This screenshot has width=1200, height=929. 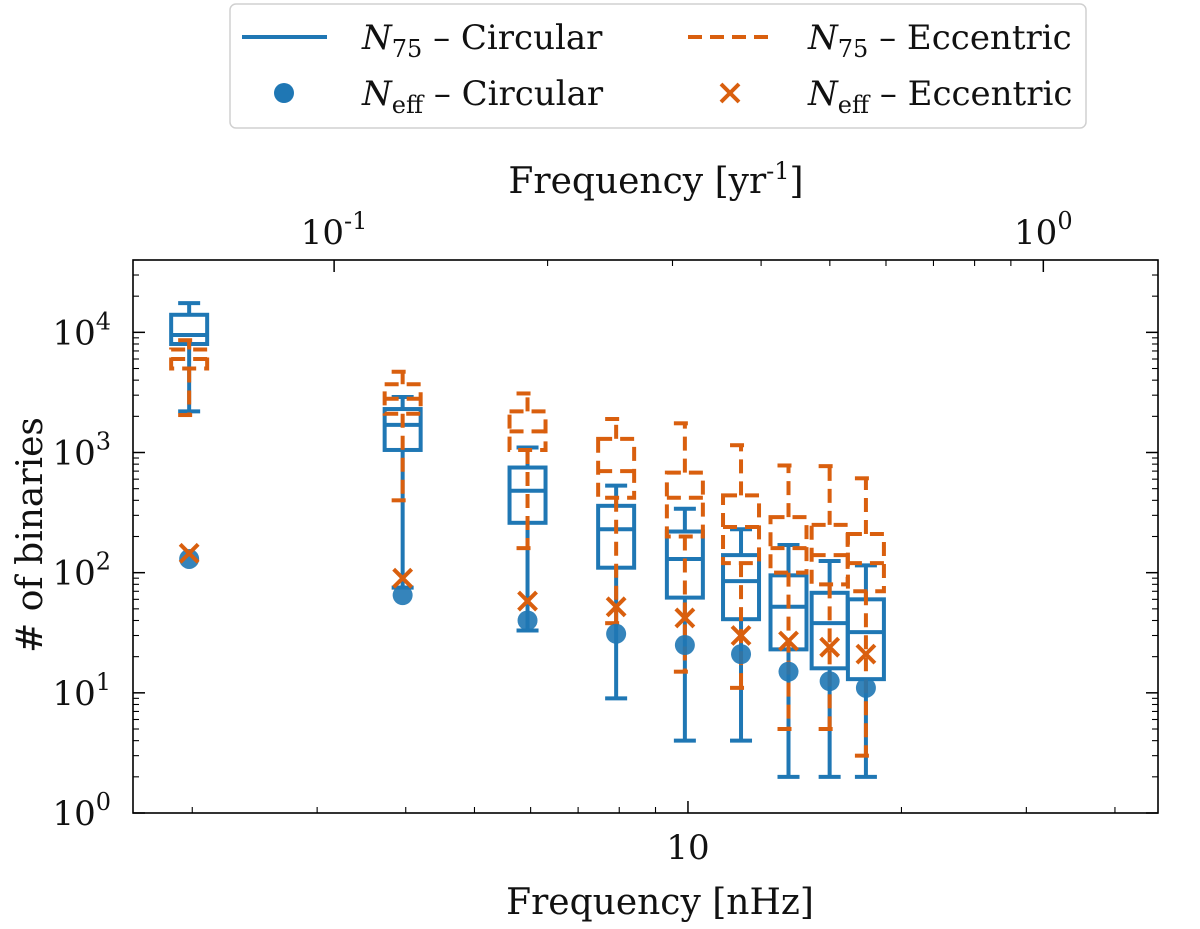 I want to click on legend-item-neff_eccentric: Neff – Eccentric, so click(x=895, y=96).